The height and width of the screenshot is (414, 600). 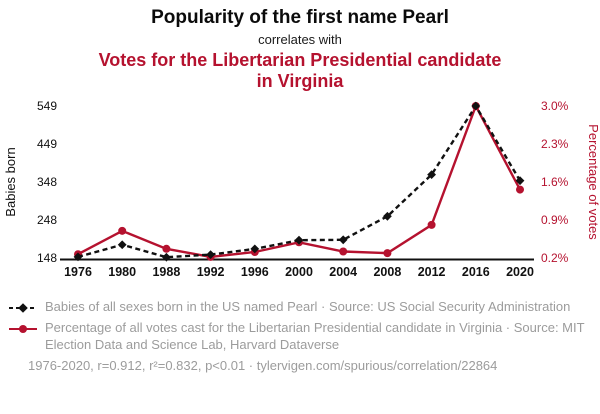 What do you see at coordinates (300, 39) in the screenshot?
I see `chart-subtitle: correlates with` at bounding box center [300, 39].